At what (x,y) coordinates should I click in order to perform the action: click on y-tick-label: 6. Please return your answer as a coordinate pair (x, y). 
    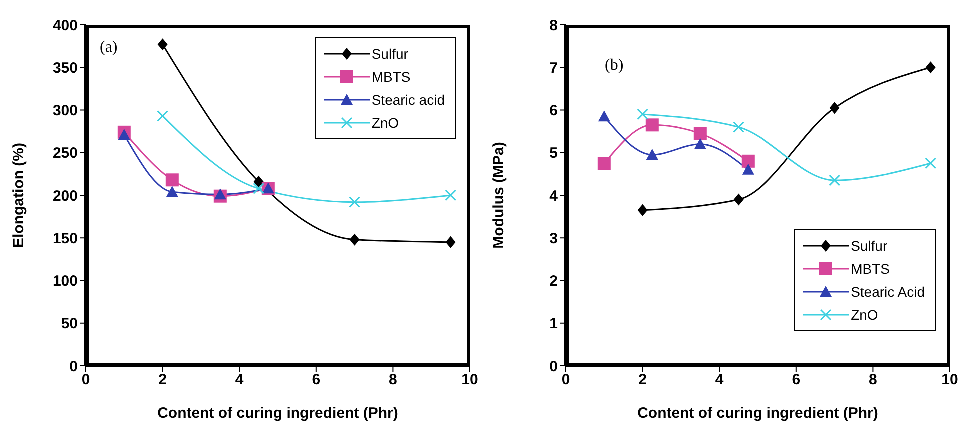
    Looking at the image, I should click on (554, 111).